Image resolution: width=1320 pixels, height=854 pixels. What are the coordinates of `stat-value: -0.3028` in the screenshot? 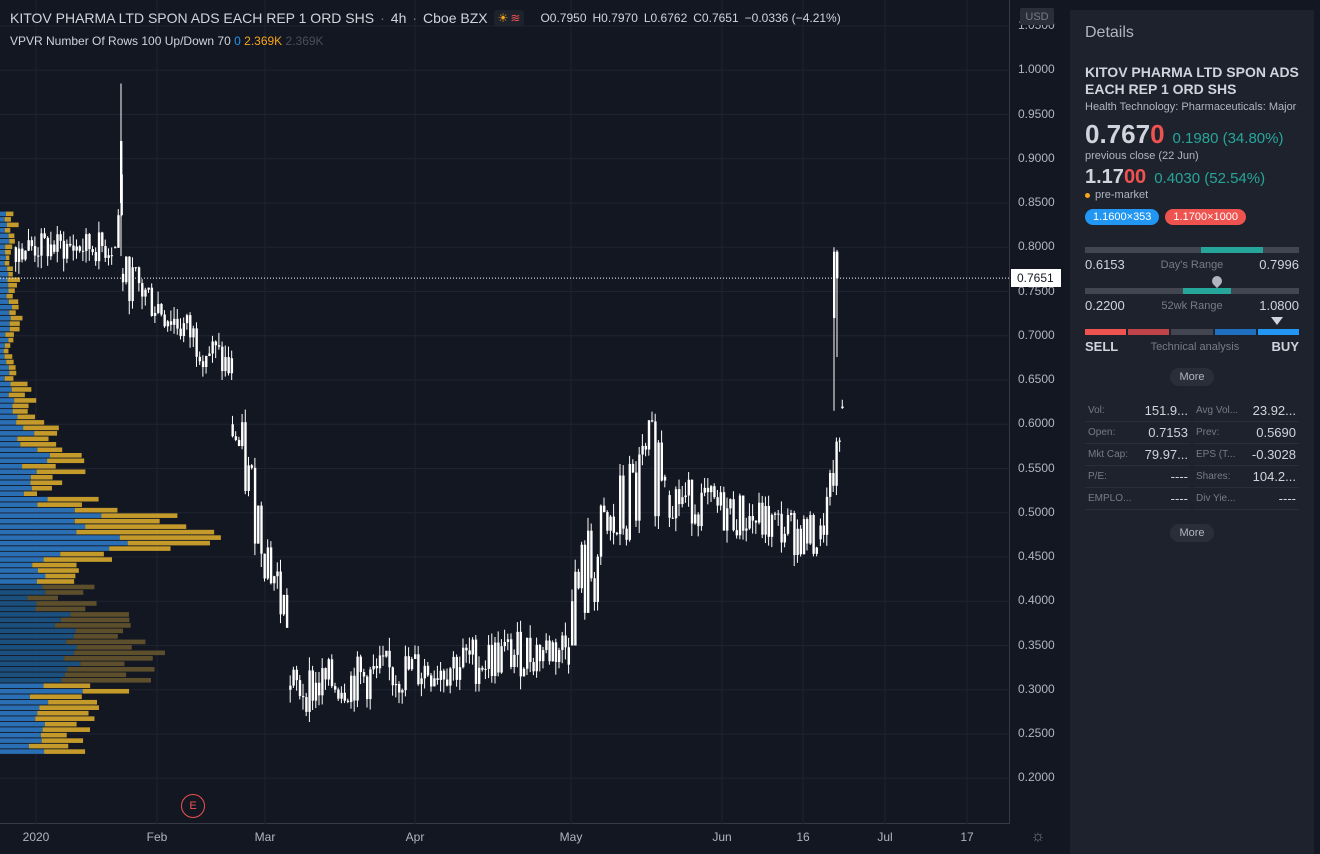 It's located at (1273, 454).